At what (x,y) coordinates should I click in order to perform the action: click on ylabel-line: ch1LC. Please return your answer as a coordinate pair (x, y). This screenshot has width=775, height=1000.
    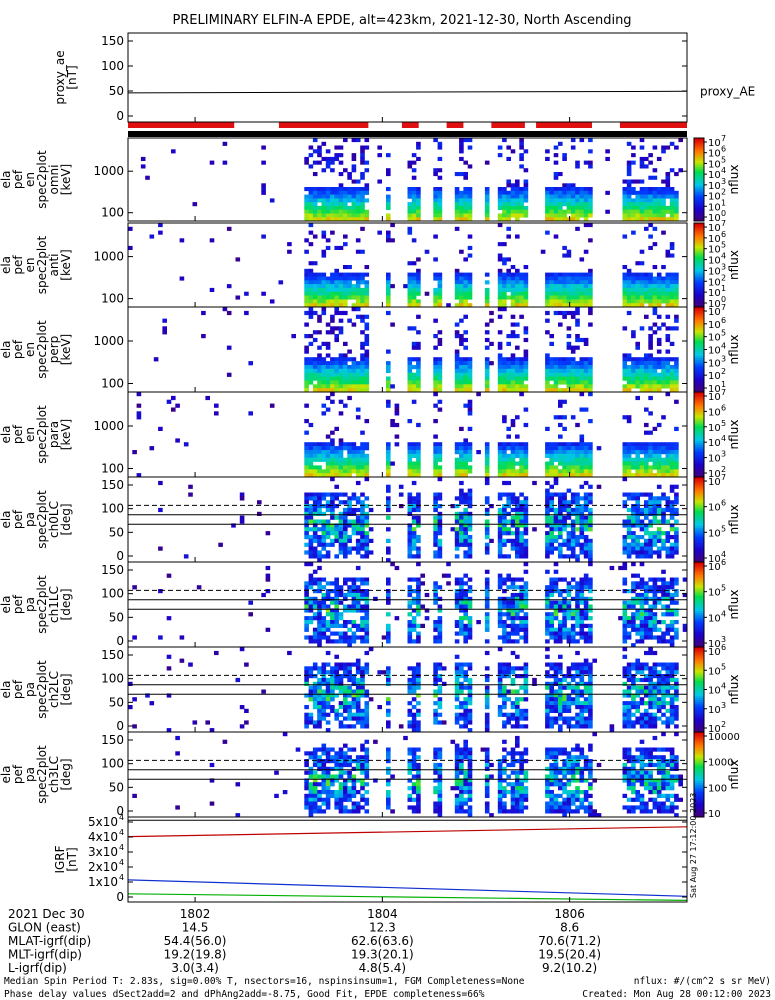
    Looking at the image, I should click on (54, 604).